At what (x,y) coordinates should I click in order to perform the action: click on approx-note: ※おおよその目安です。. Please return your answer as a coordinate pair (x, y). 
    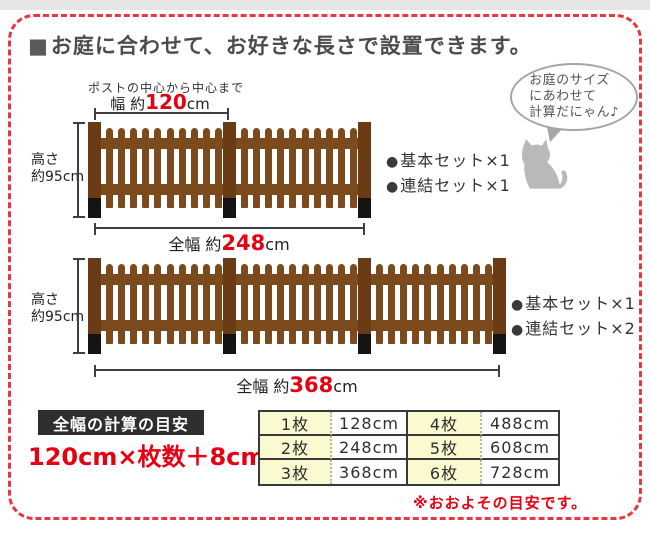
    Looking at the image, I should click on (500, 503).